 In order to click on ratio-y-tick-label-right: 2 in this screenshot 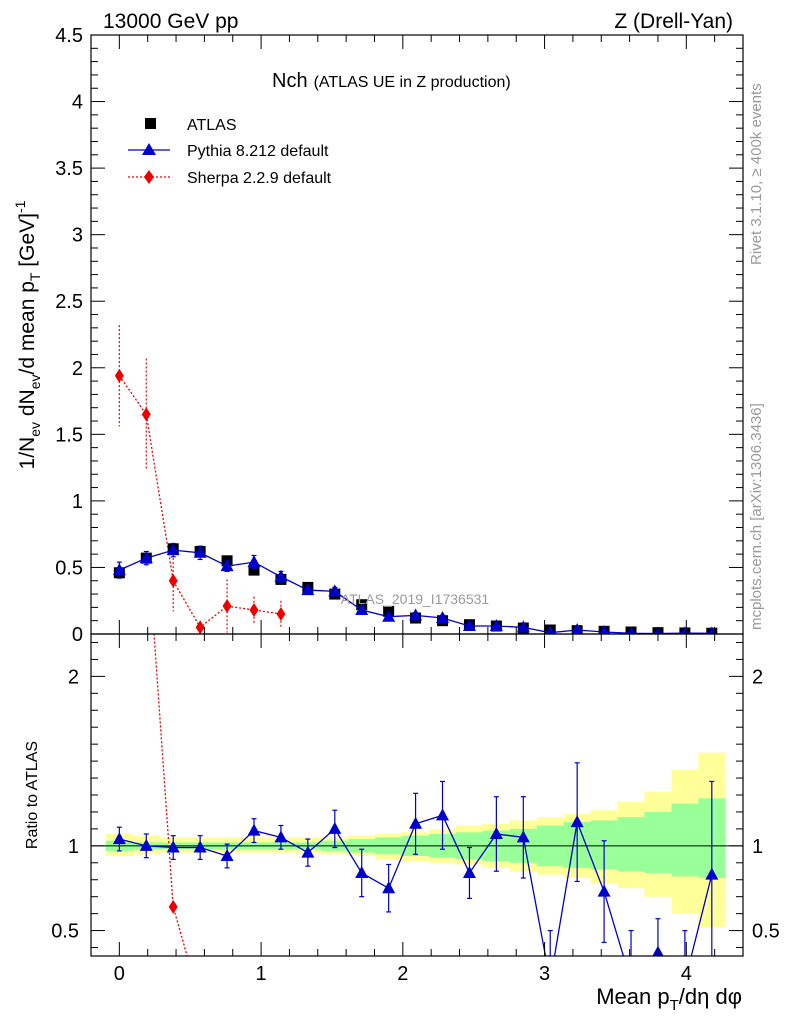, I will do `click(757, 677)`.